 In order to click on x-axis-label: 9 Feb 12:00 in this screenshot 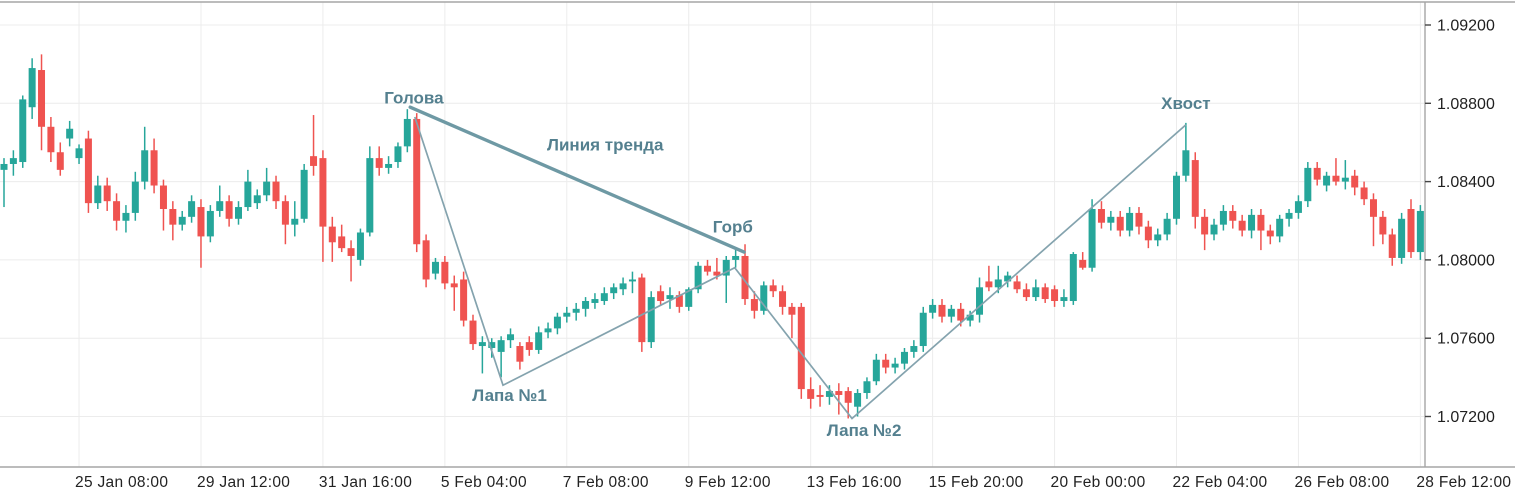, I will do `click(728, 482)`.